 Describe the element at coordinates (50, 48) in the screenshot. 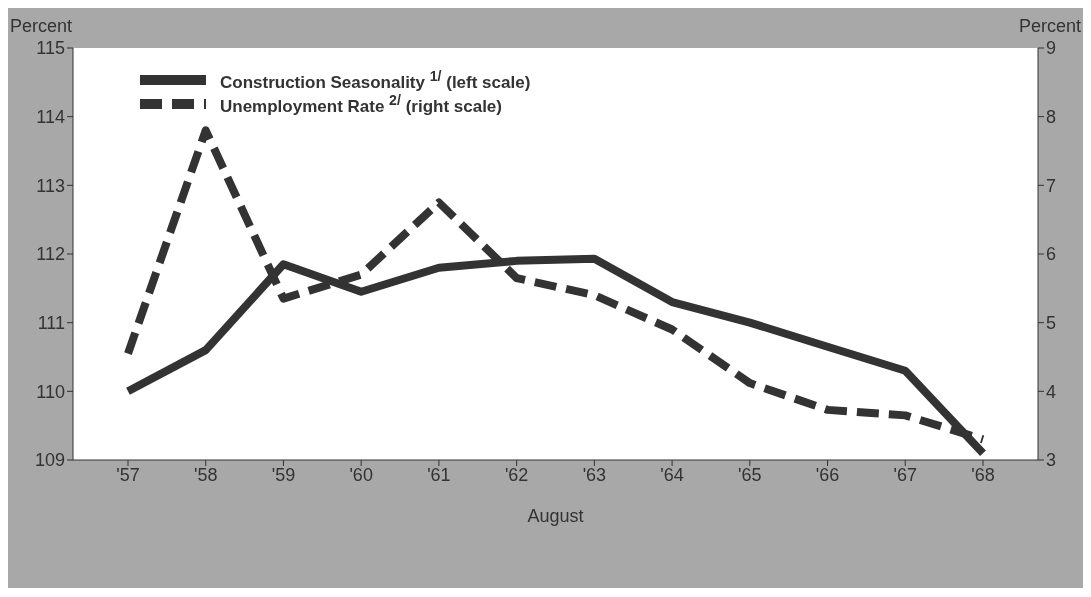

I see `y-tick-label: 115` at that location.